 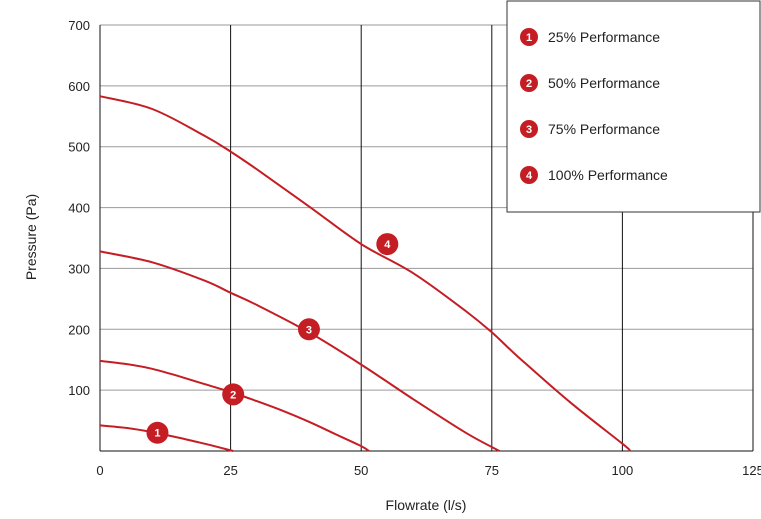 I want to click on legend-badge-number: 2, so click(x=529, y=84).